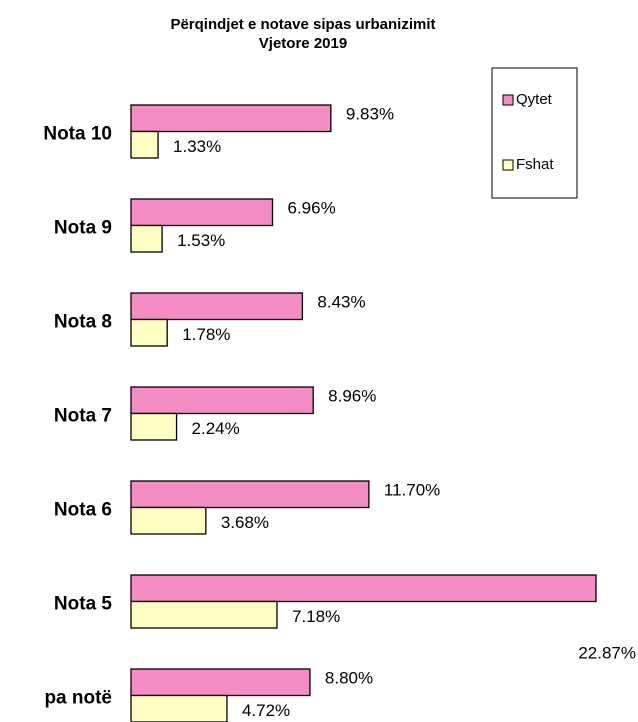 Image resolution: width=638 pixels, height=722 pixels. Describe the element at coordinates (607, 652) in the screenshot. I see `value-label: 22.87%` at that location.